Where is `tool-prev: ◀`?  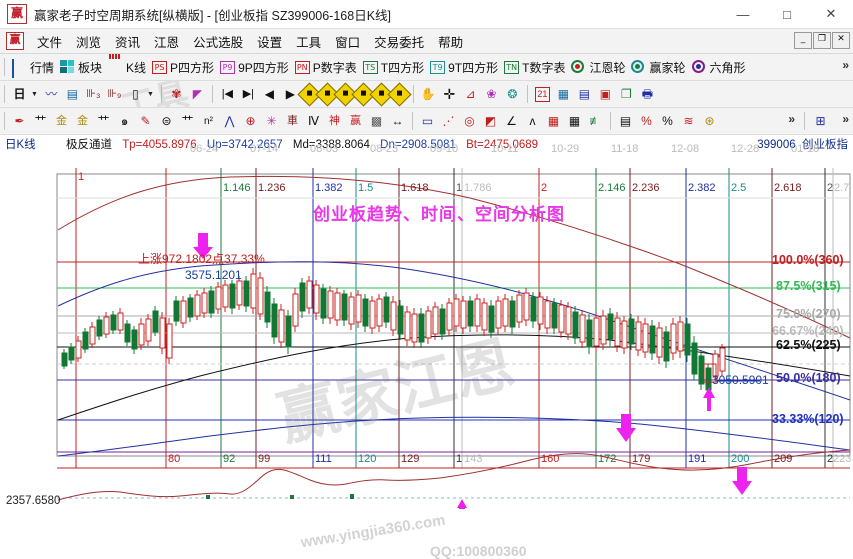
tool-prev: ◀ is located at coordinates (269, 94).